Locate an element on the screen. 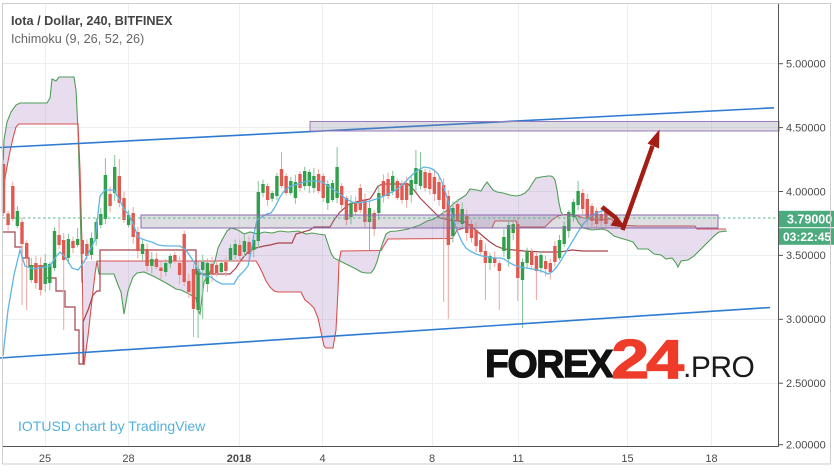 The width and height of the screenshot is (834, 476). svg-text: FOREX is located at coordinates (549, 364).